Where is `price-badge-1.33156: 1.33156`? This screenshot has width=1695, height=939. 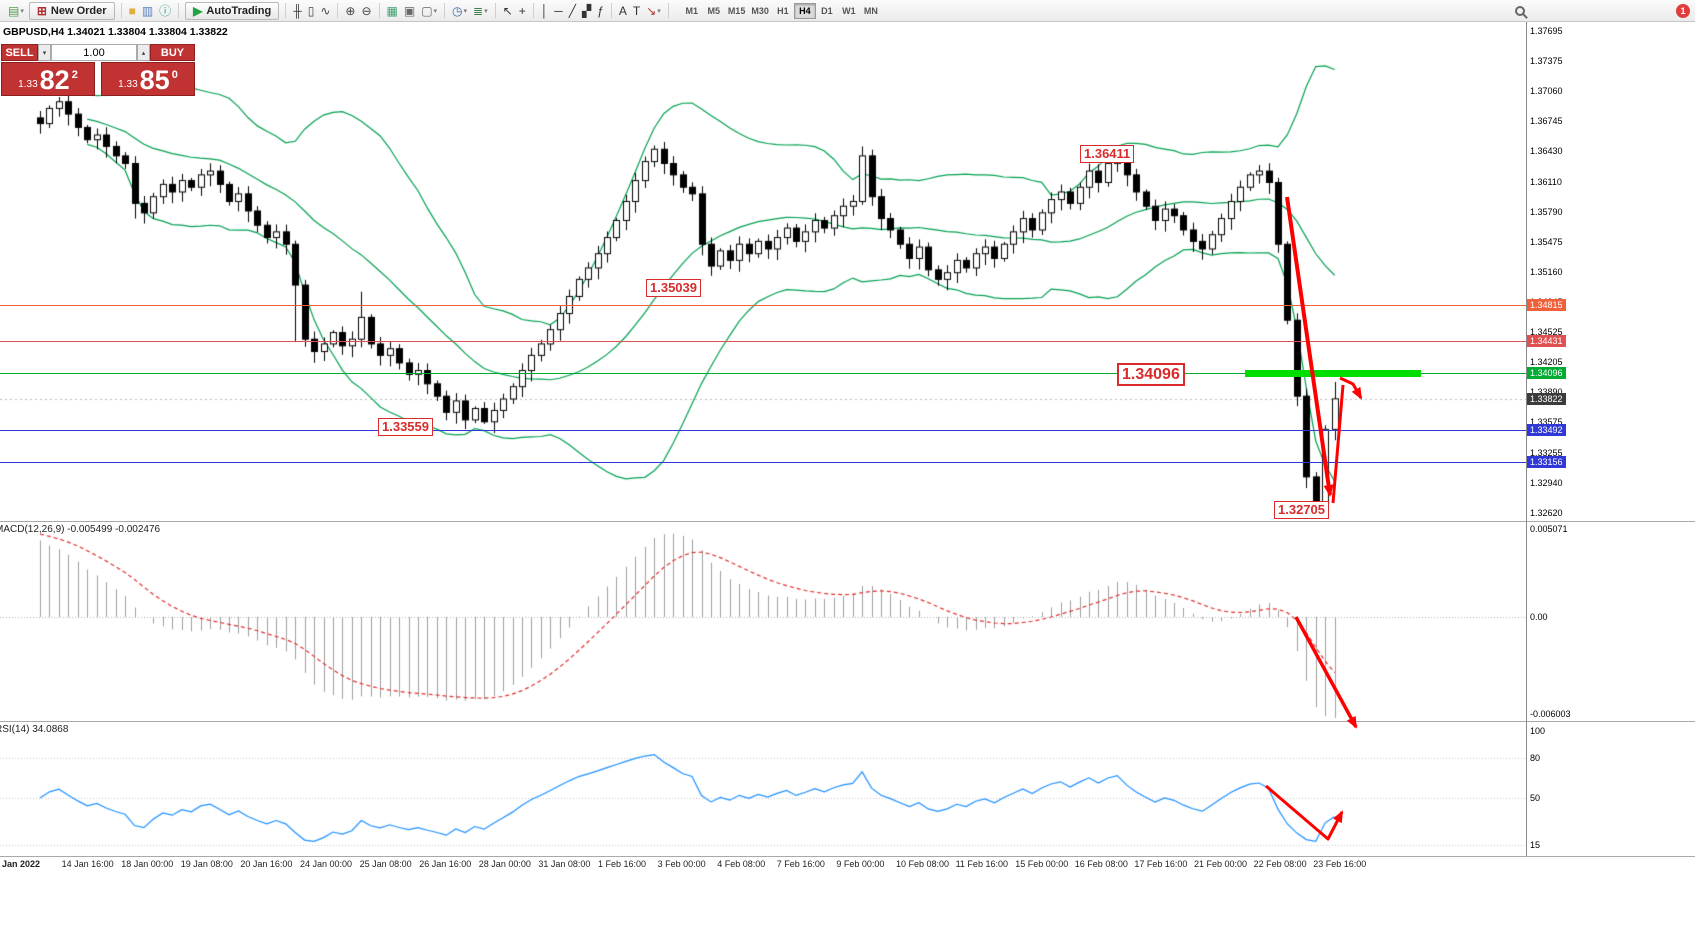
price-badge-1.33156: 1.33156 is located at coordinates (1546, 462).